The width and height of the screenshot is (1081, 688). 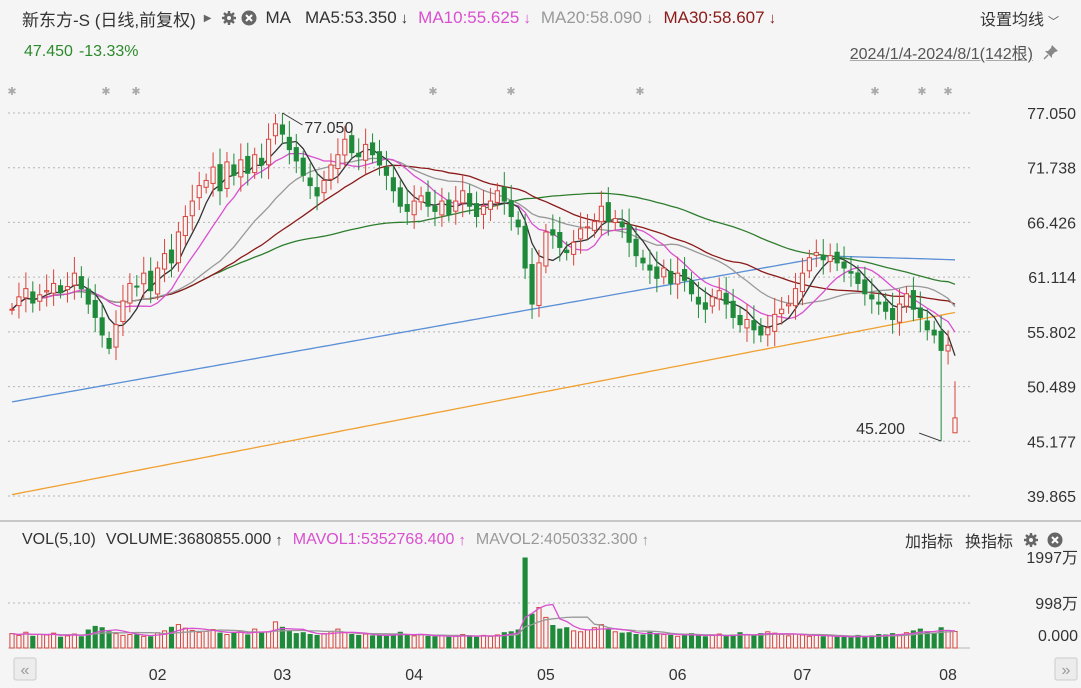 I want to click on volume-ma-lines, so click(x=483, y=620).